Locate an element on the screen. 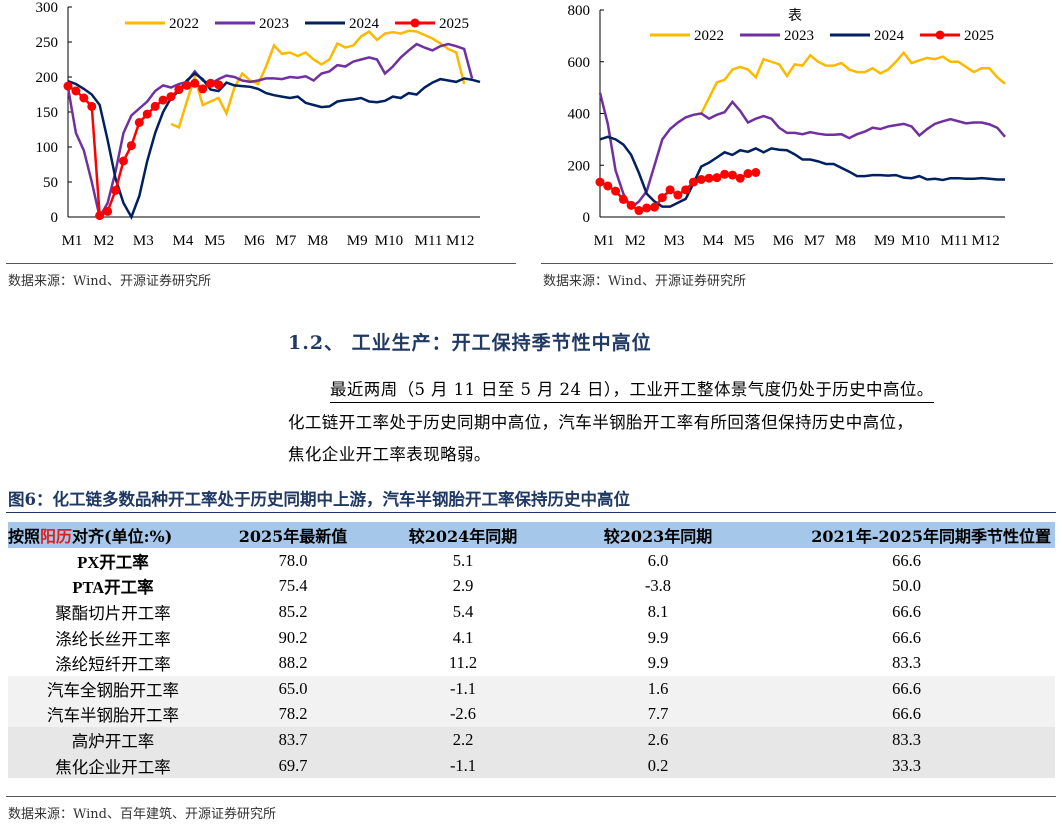 The image size is (1062, 825). vs-2024: 5.1 is located at coordinates (463, 560).